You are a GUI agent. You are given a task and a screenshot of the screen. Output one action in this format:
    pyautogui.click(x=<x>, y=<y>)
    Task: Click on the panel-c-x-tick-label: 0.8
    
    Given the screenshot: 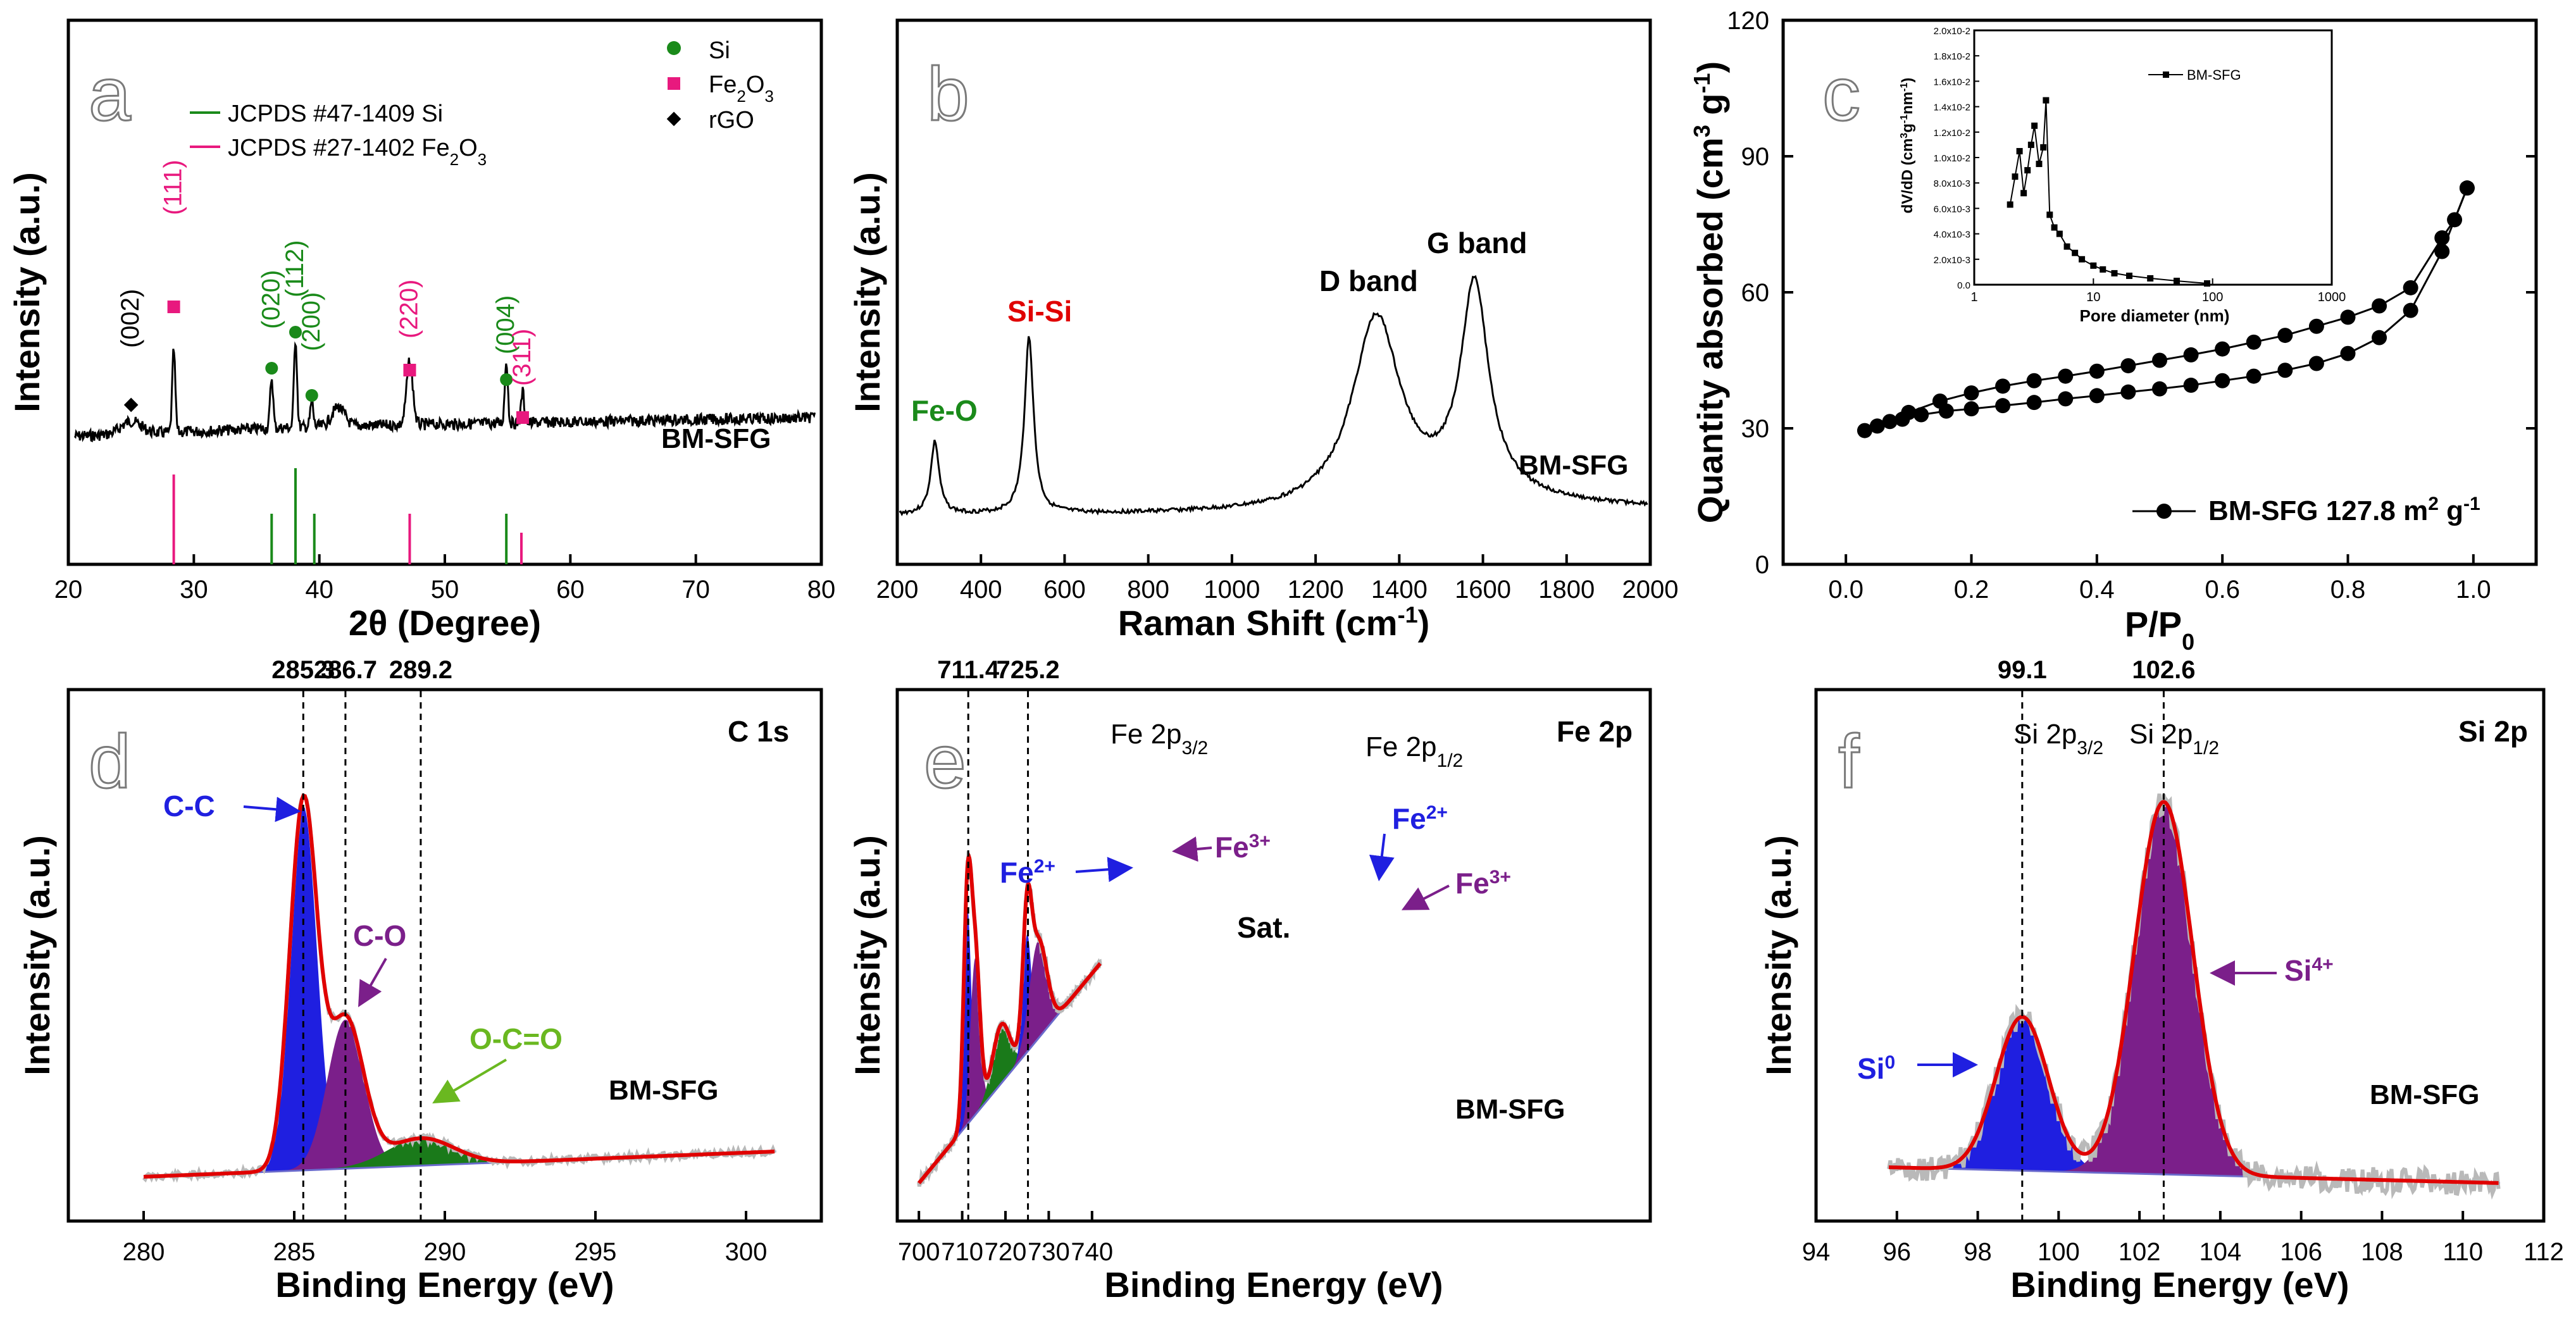 What is the action you would take?
    pyautogui.click(x=2348, y=590)
    